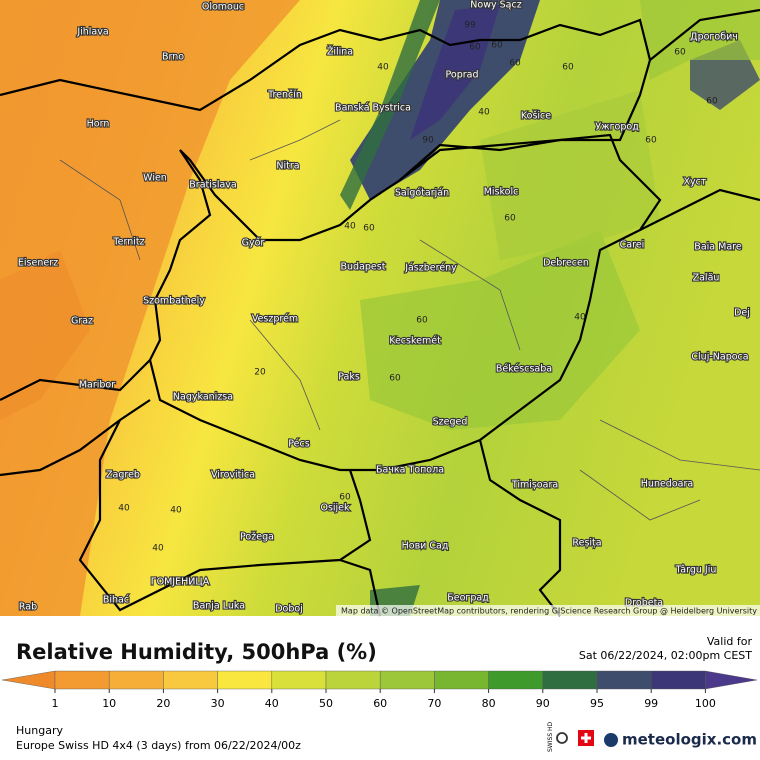  What do you see at coordinates (289, 609) in the screenshot?
I see `city-label: Doboj` at bounding box center [289, 609].